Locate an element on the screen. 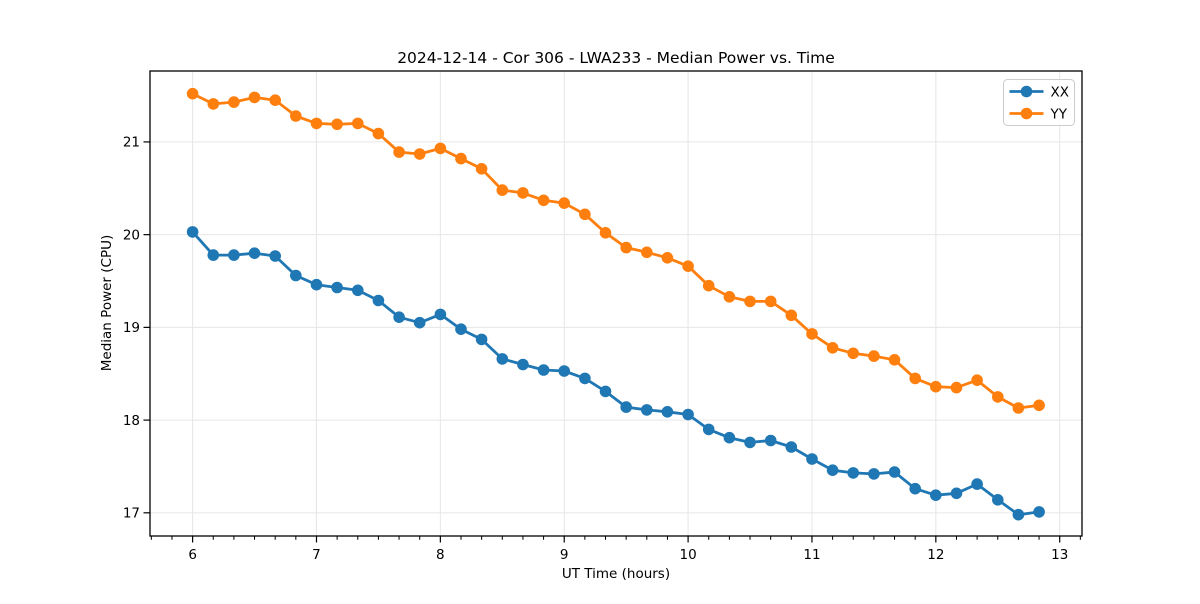 The height and width of the screenshot is (604, 1200). legend-marker-XX is located at coordinates (1026, 91).